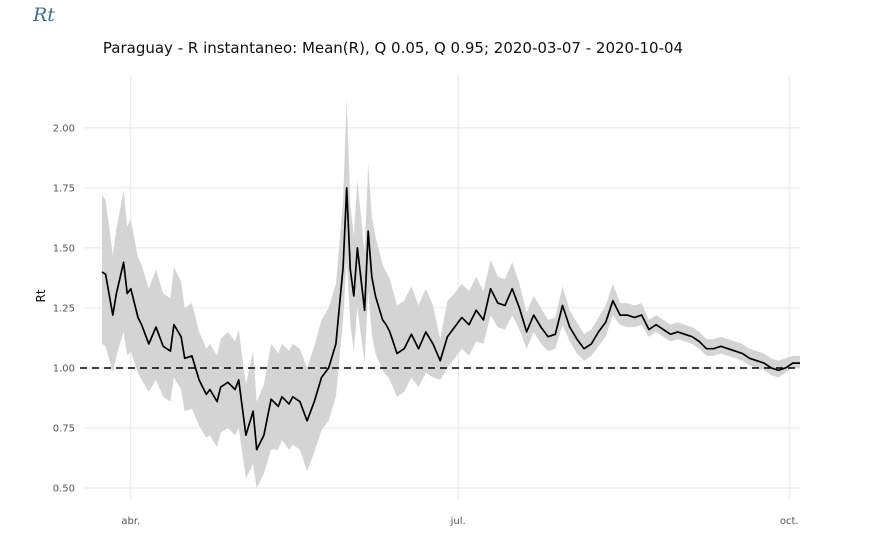 The image size is (870, 535). Describe the element at coordinates (458, 521) in the screenshot. I see `x-tick-label: jul.` at that location.